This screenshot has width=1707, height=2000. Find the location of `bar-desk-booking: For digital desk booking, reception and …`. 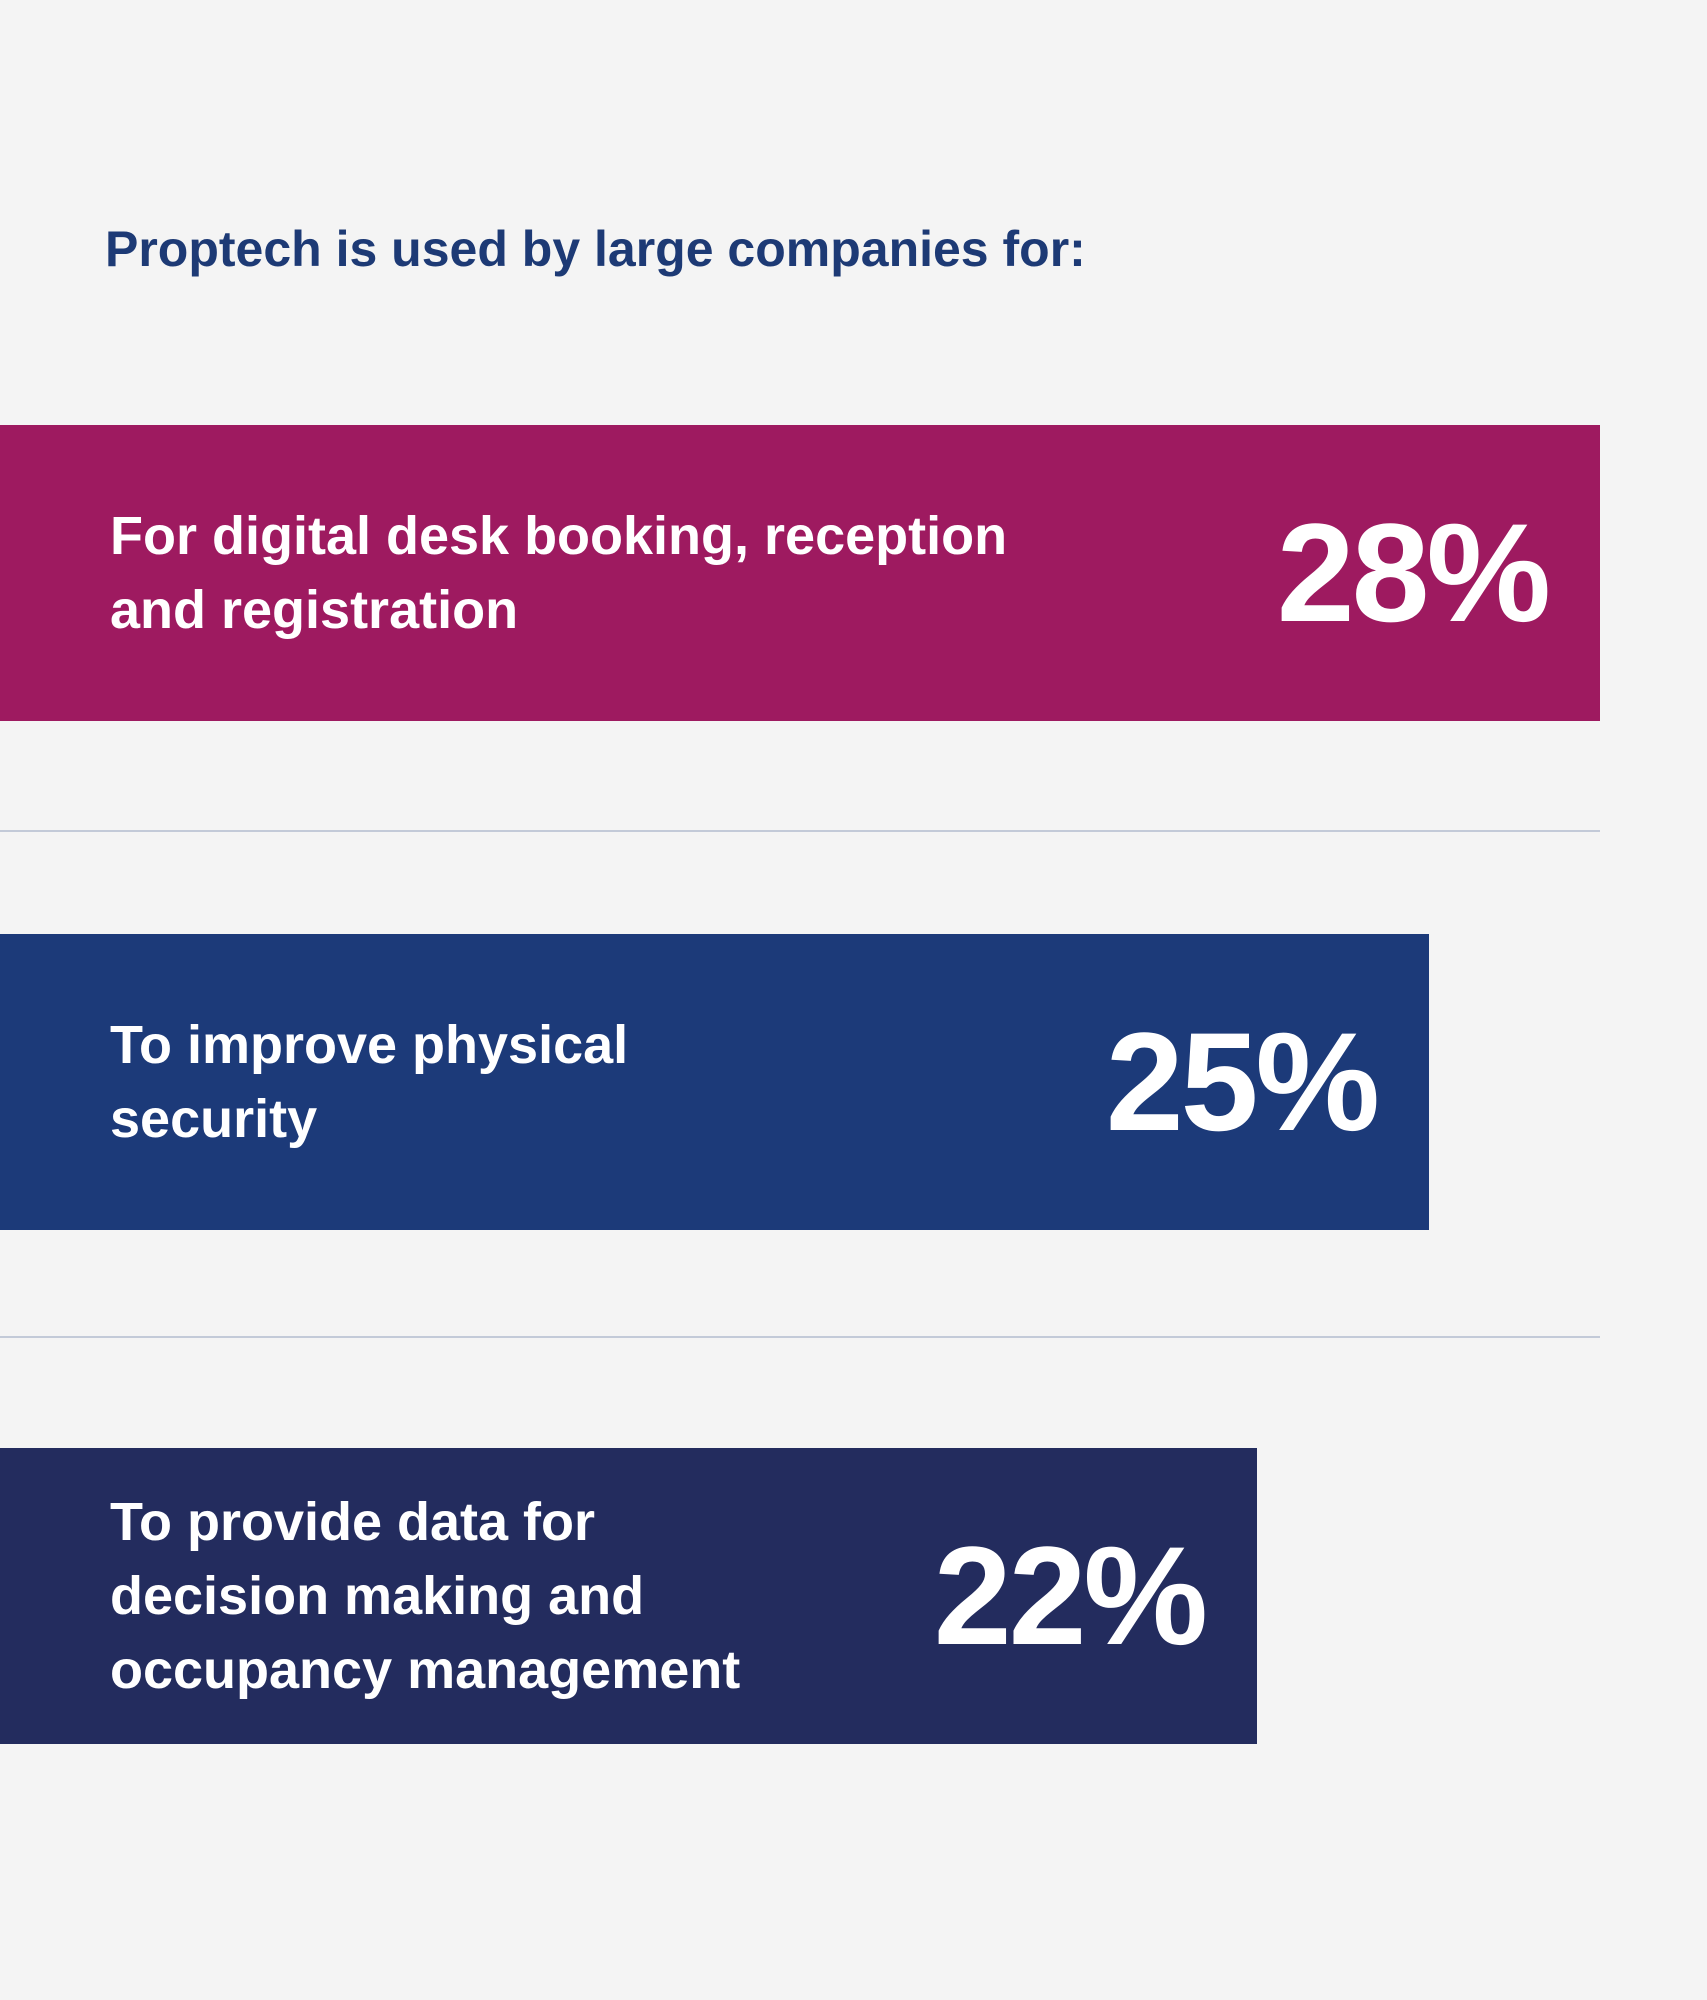

bar-desk-booking: For digital desk booking, reception and … is located at coordinates (800, 573).